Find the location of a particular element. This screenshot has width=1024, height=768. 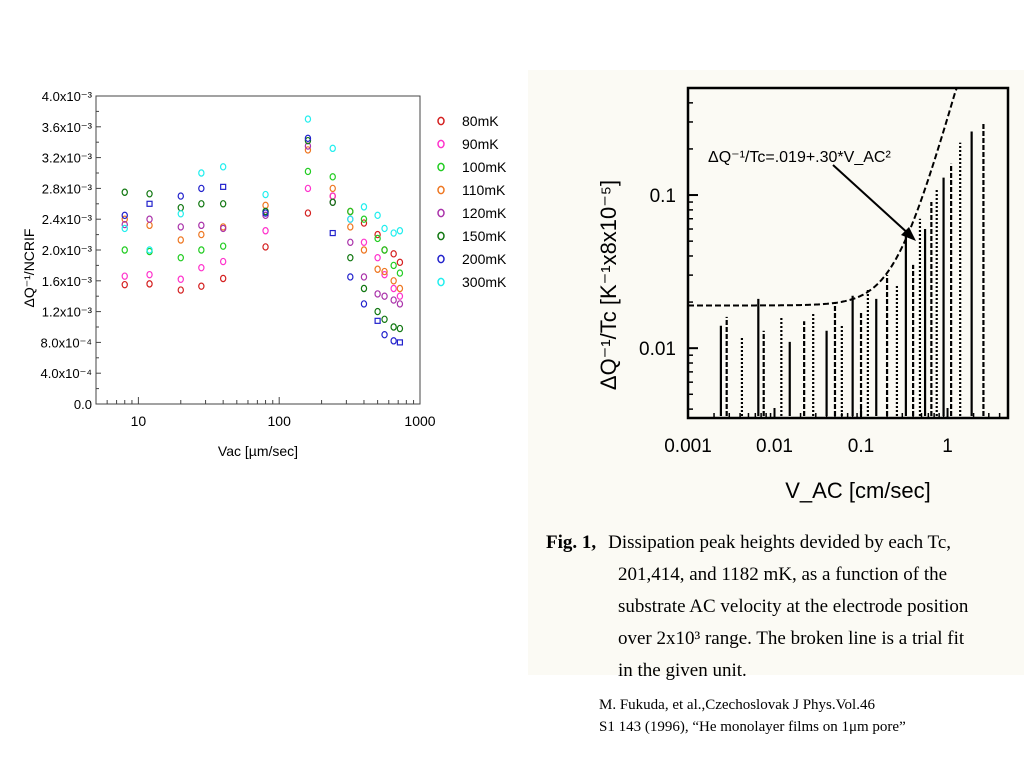

right-annotation: ΔQ⁻¹/Tc=.019+.30*V_AC² is located at coordinates (799, 157).